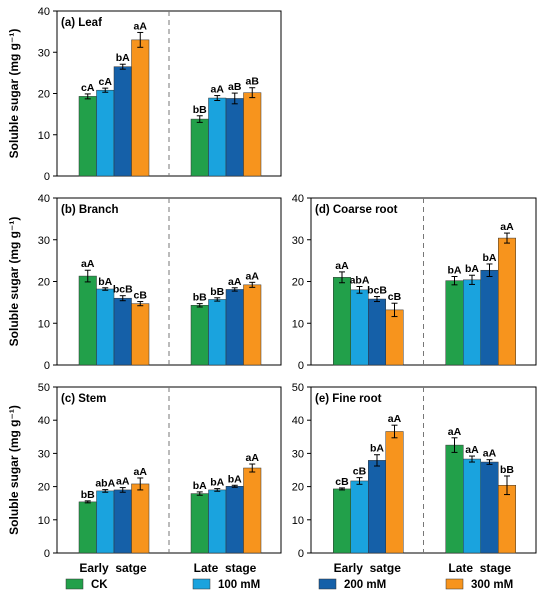 This screenshot has width=550, height=597. I want to click on significance-label: abA, so click(360, 281).